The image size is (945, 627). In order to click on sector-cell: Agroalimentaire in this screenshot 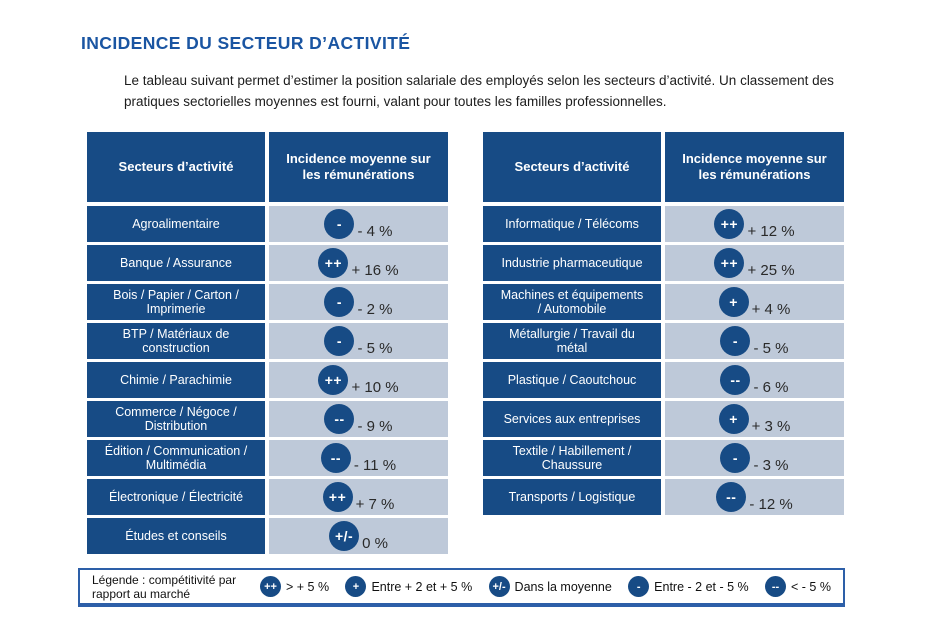, I will do `click(176, 224)`.